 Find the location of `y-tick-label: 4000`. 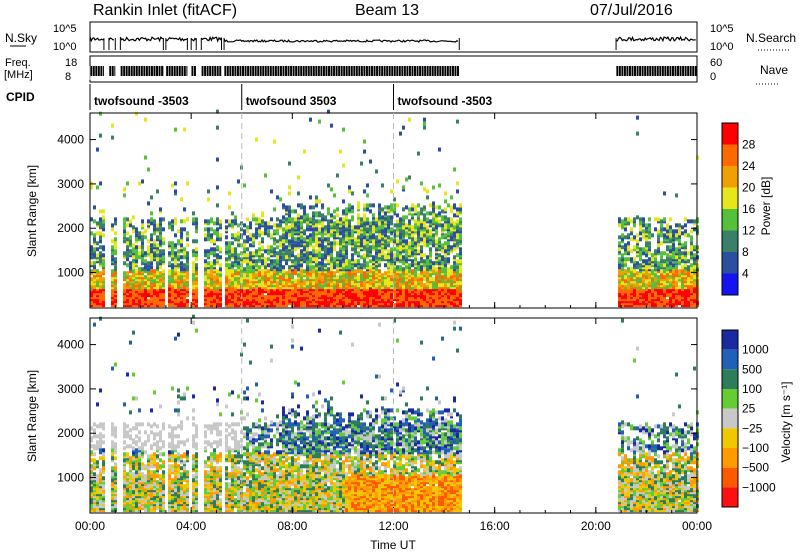

y-tick-label: 4000 is located at coordinates (70, 140).